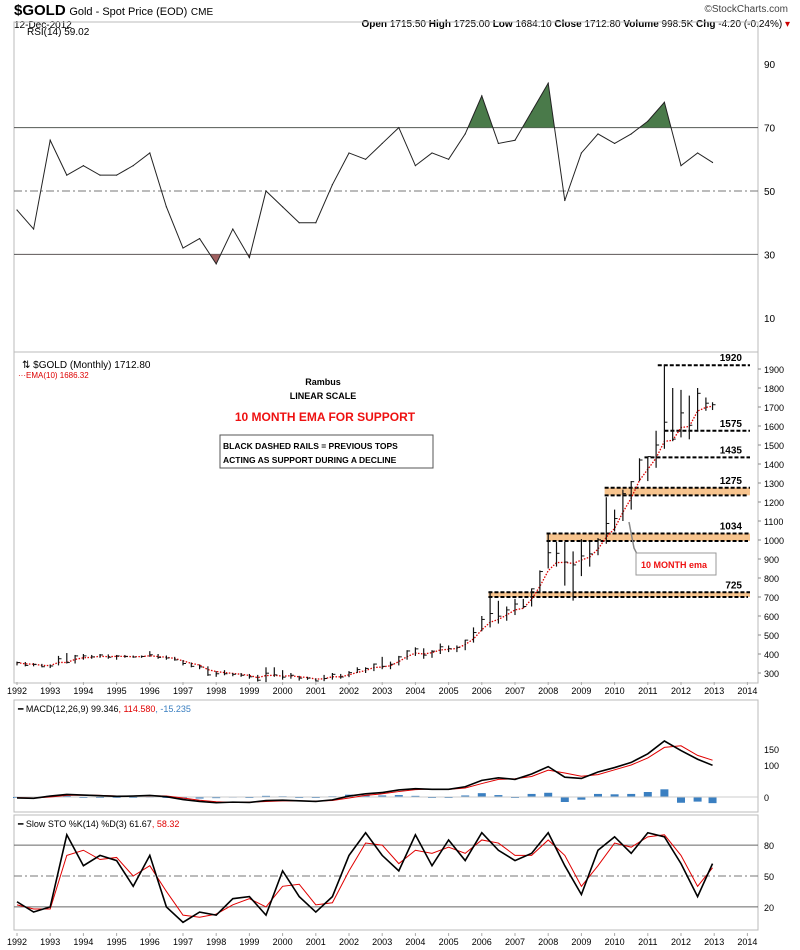 The width and height of the screenshot is (800, 950). Describe the element at coordinates (43, 25) in the screenshot. I see `chart-date: 12-Dec-2012` at that location.